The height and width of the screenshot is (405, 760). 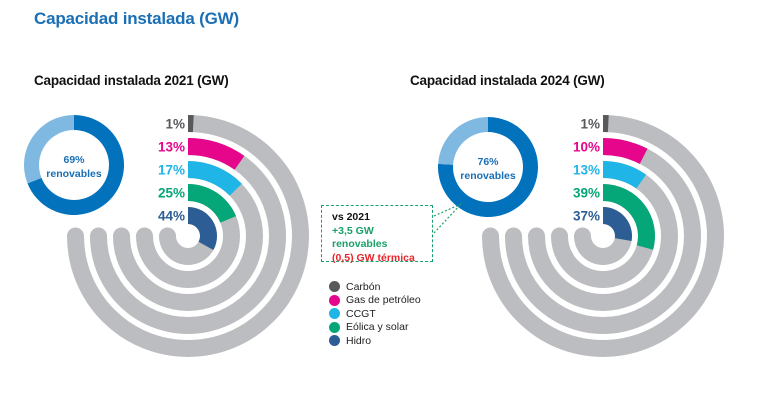 I want to click on legend-item-hydro: Hidro, so click(x=375, y=341).